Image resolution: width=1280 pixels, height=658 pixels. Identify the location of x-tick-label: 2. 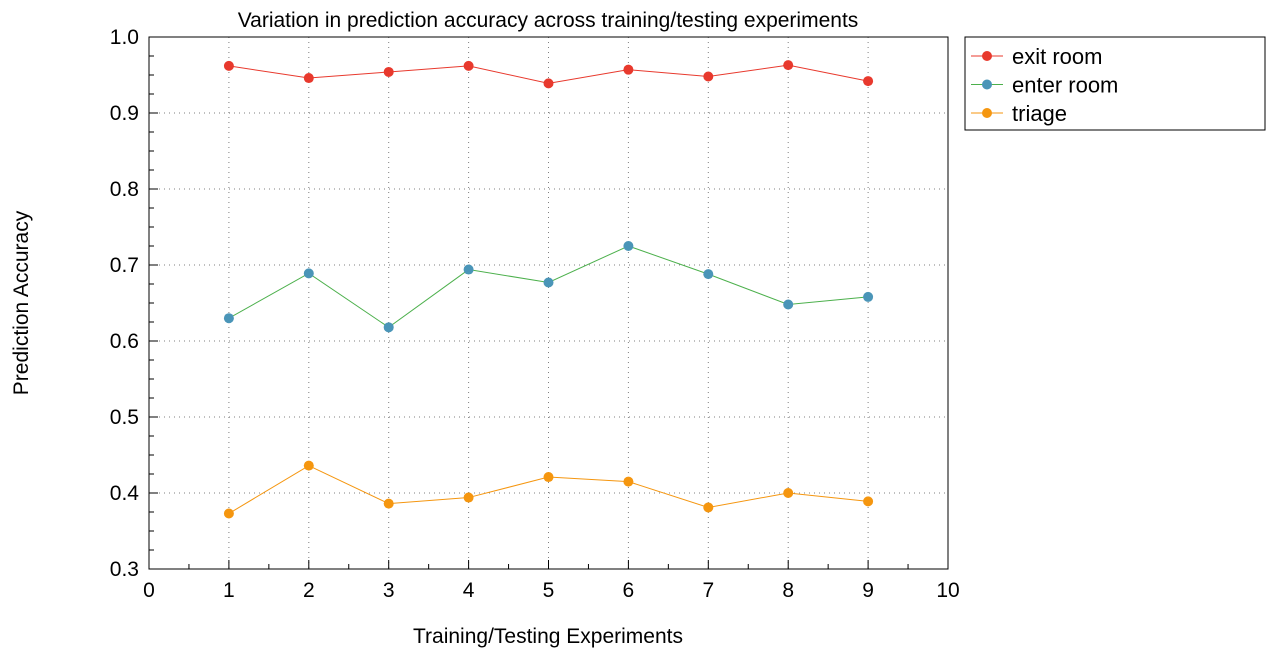
(309, 590).